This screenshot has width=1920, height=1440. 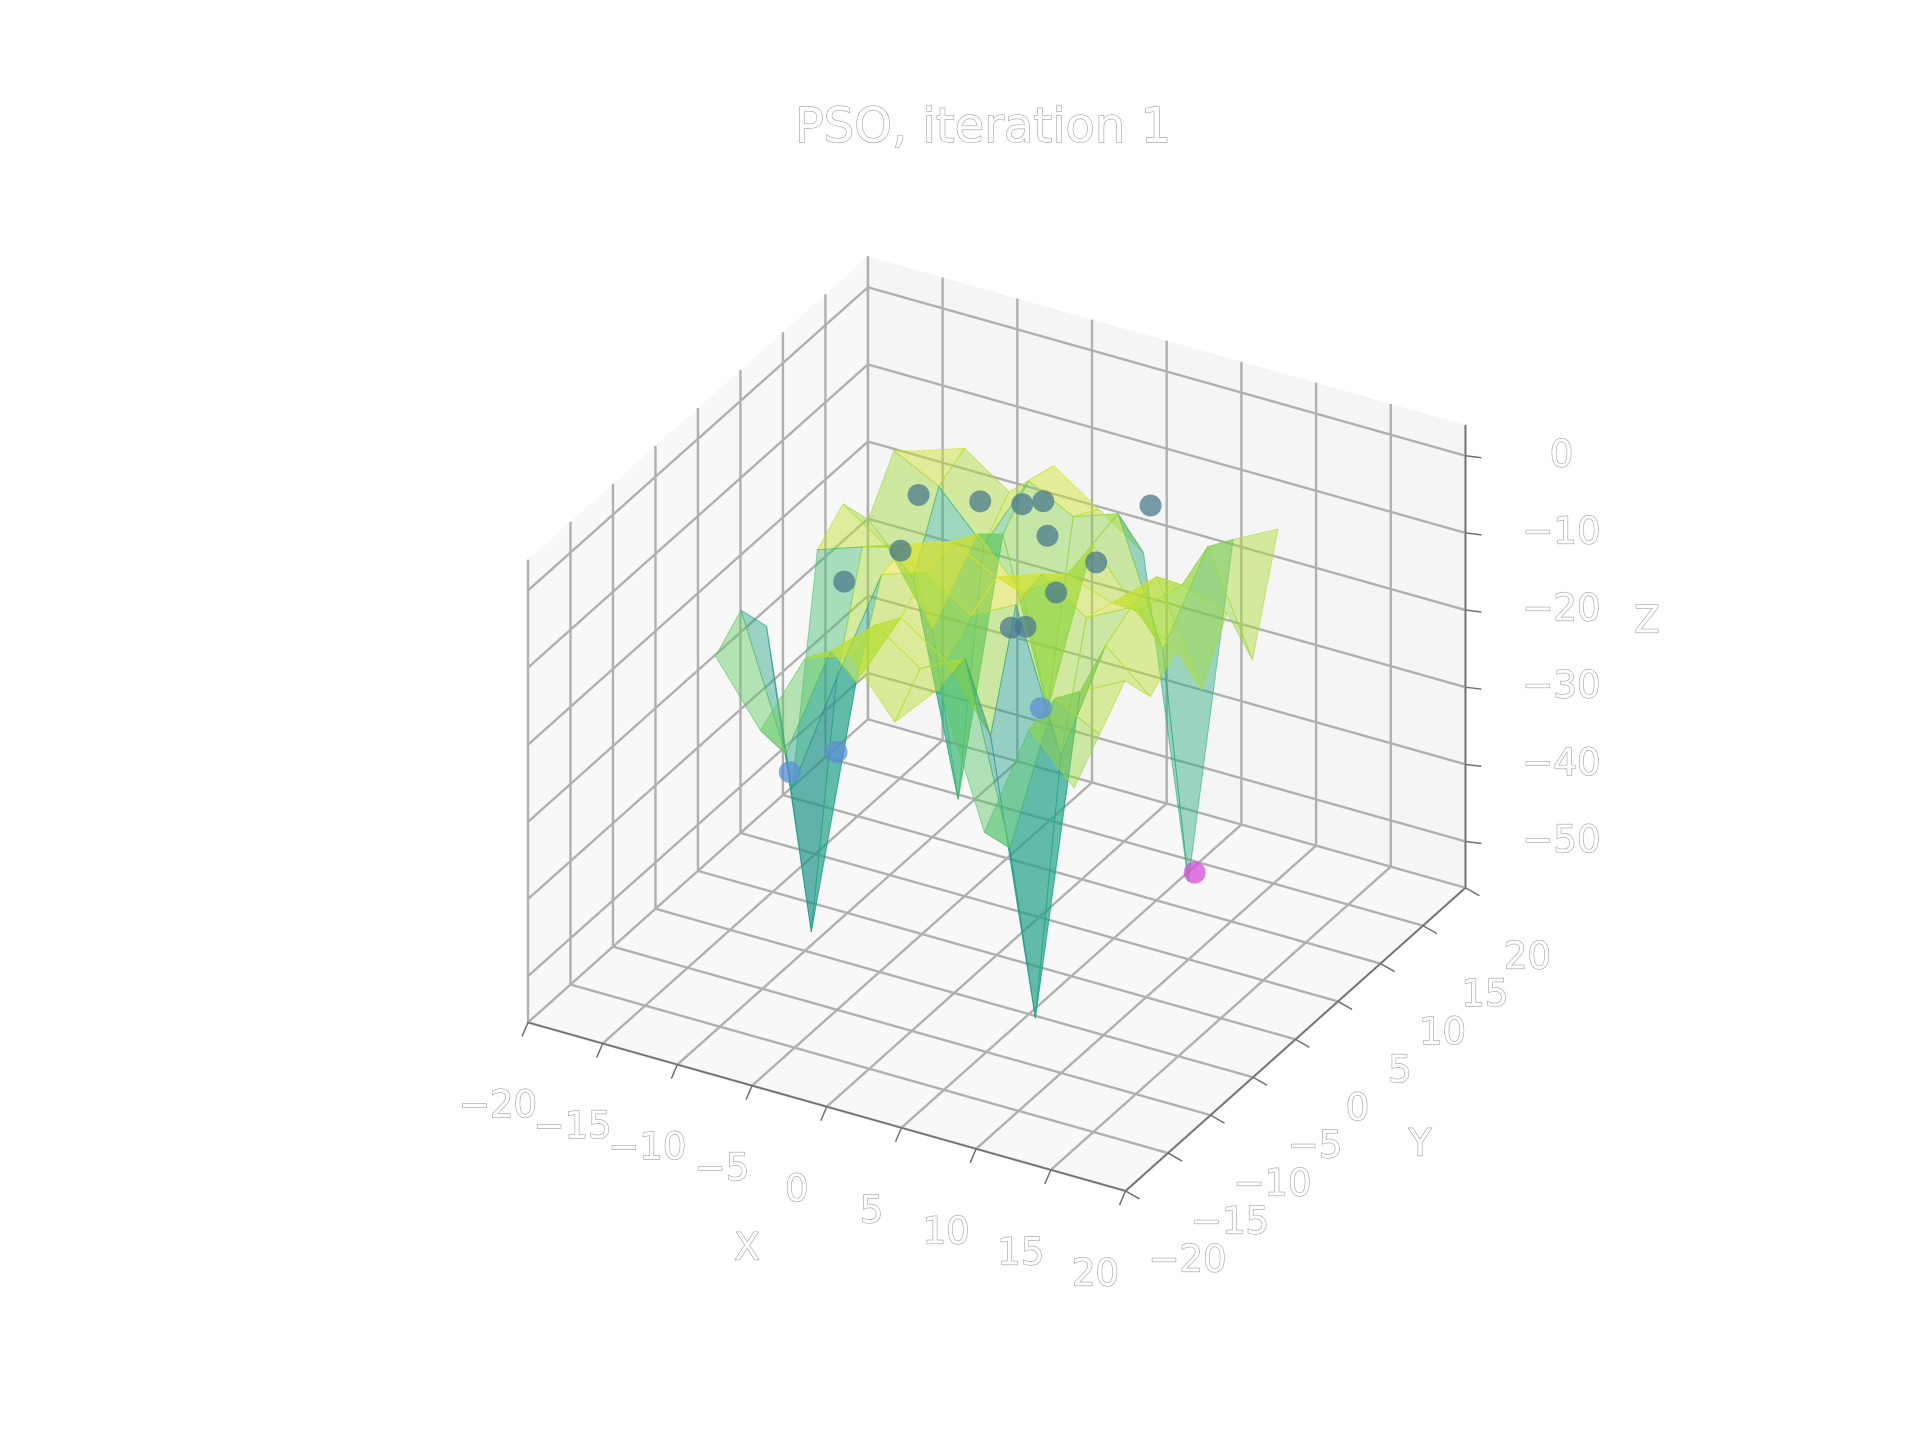 I want to click on y-tick-label: −10, so click(x=1272, y=1183).